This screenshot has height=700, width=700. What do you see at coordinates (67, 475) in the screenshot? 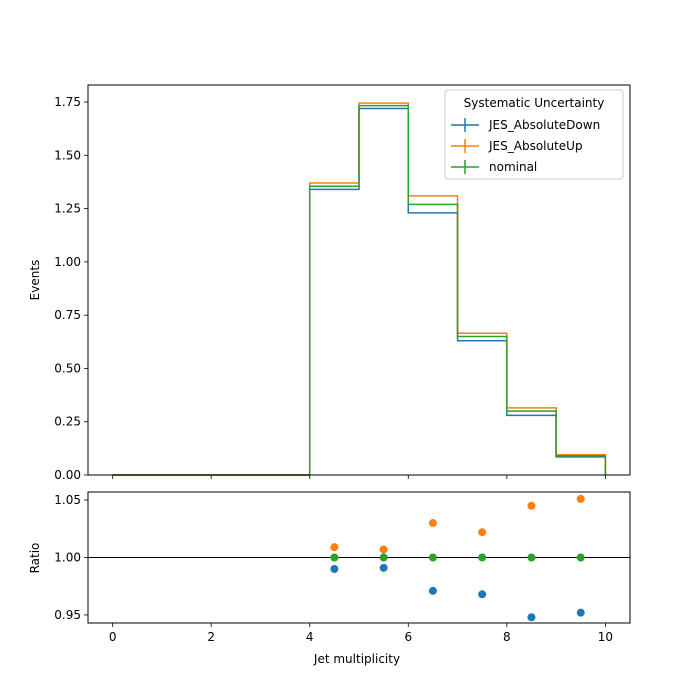
I see `main-y-tick-label: 0.00` at bounding box center [67, 475].